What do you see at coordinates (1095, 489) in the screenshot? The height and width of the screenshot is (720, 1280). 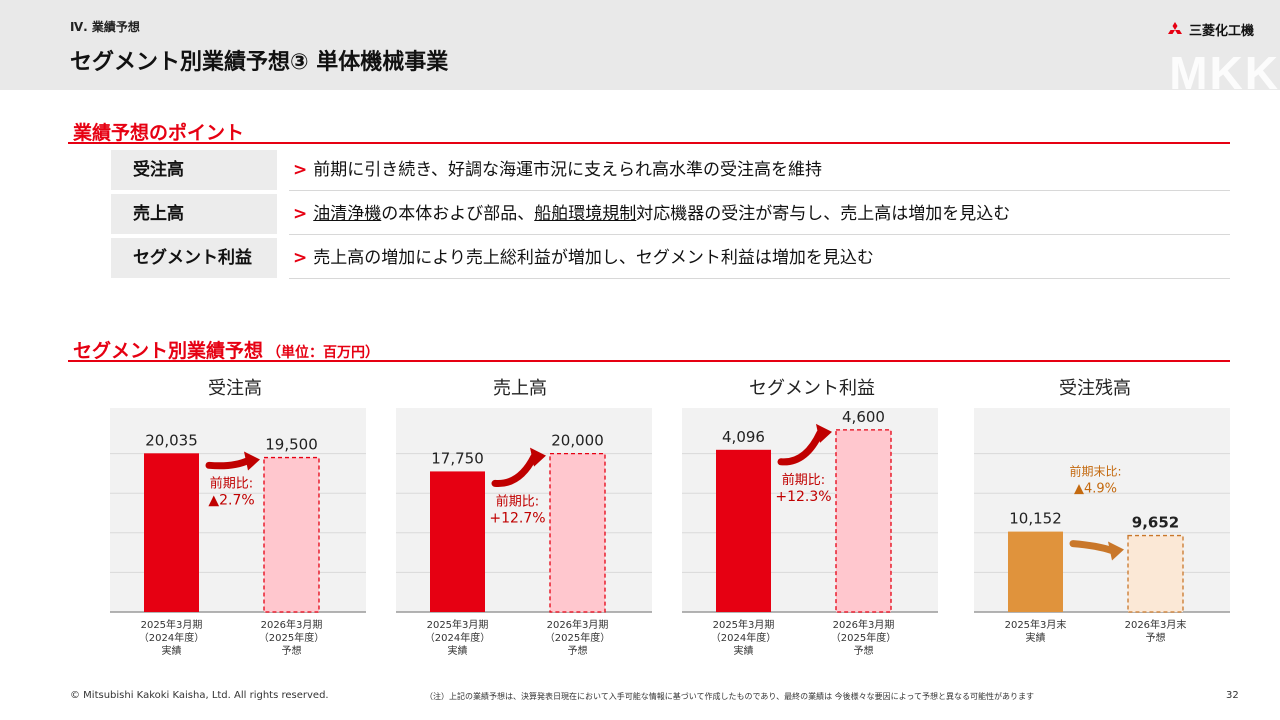 I see `change-value: ▲4.9%` at bounding box center [1095, 489].